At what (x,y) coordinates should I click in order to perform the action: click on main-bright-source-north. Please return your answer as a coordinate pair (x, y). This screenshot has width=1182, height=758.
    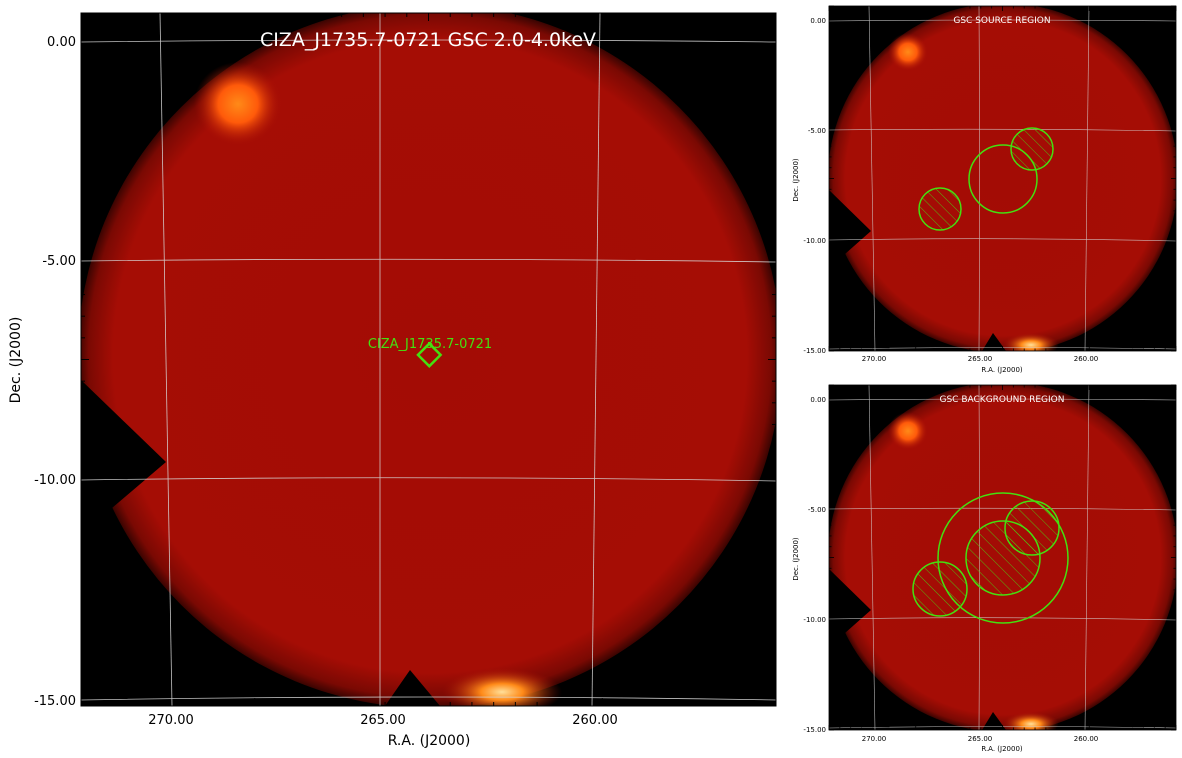
    Looking at the image, I should click on (238, 104).